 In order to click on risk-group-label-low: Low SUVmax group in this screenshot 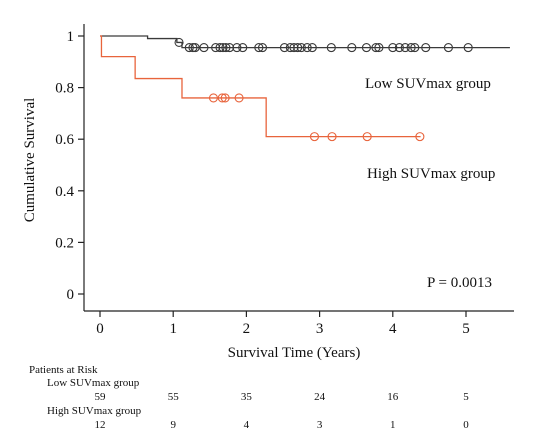, I will do `click(93, 383)`.